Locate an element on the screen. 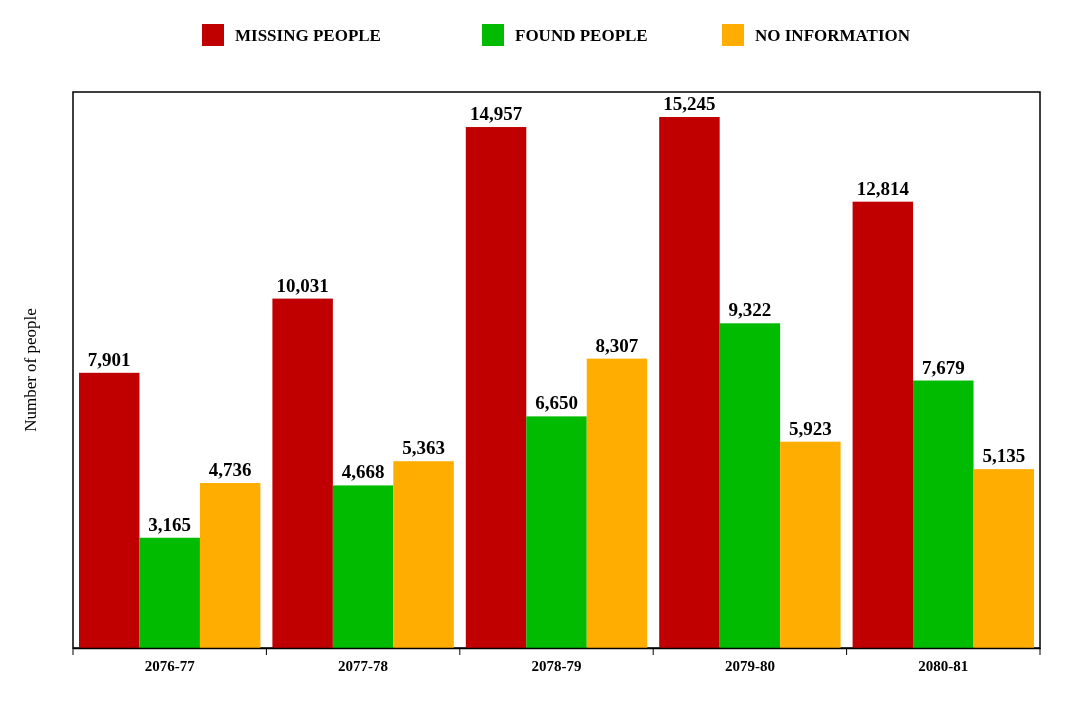 The width and height of the screenshot is (1077, 708). data-label: 12,814 is located at coordinates (883, 188).